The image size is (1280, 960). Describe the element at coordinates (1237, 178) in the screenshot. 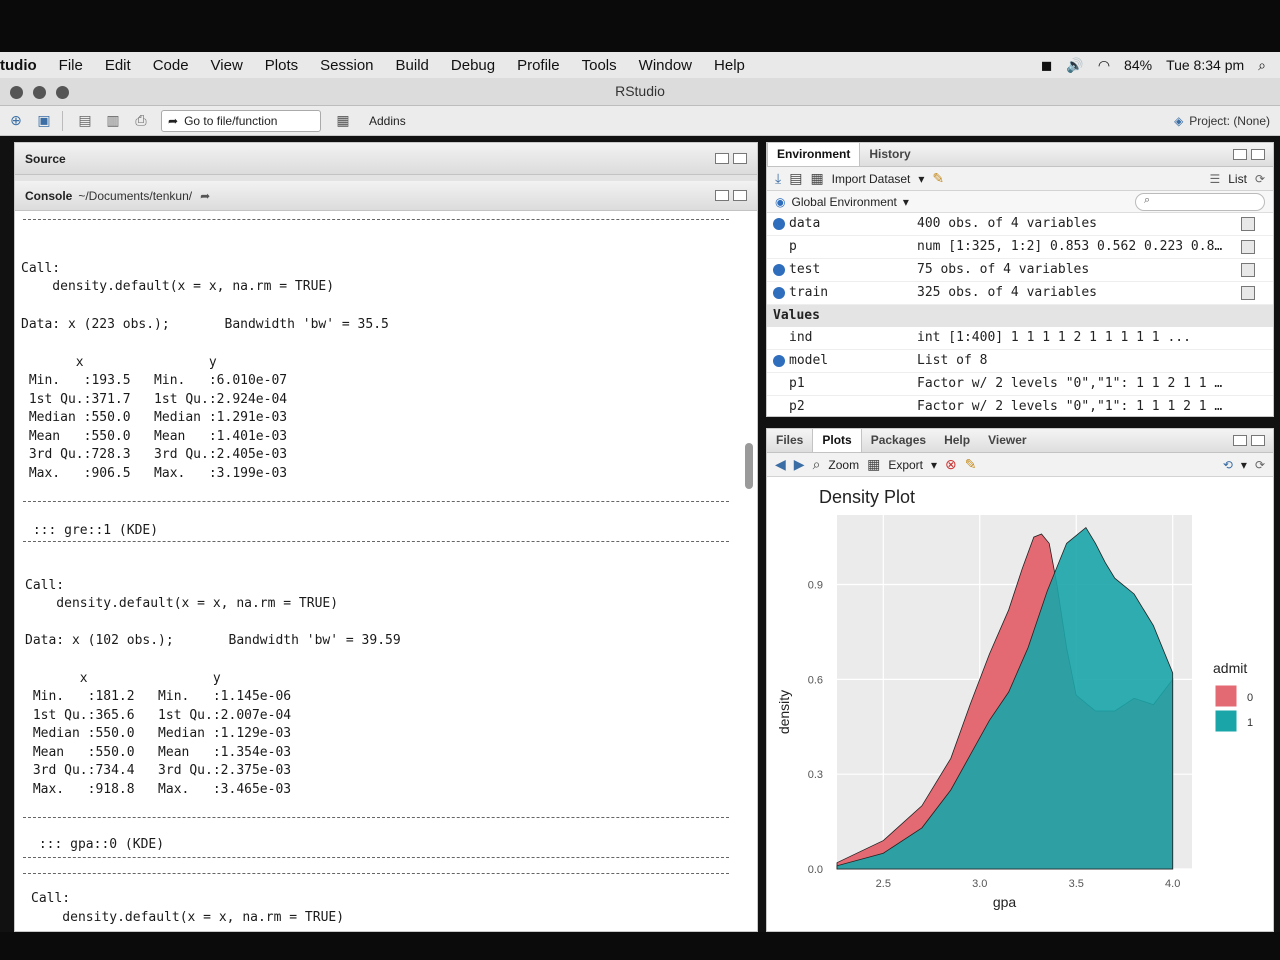

I see `list-view-button: List` at that location.